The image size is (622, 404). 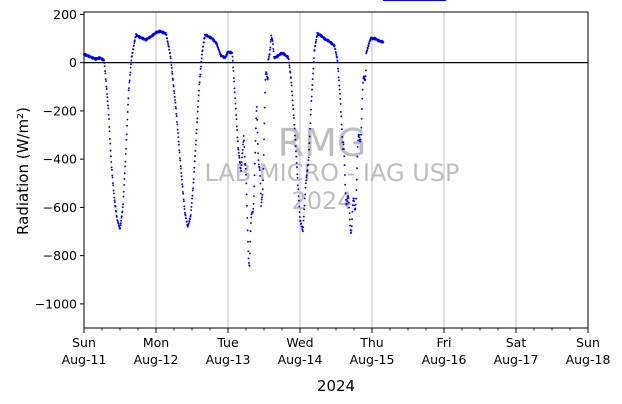 What do you see at coordinates (59, 159) in the screenshot?
I see `y-axis-ticks: 200 0 −200 −400 −600 −800 −1000` at bounding box center [59, 159].